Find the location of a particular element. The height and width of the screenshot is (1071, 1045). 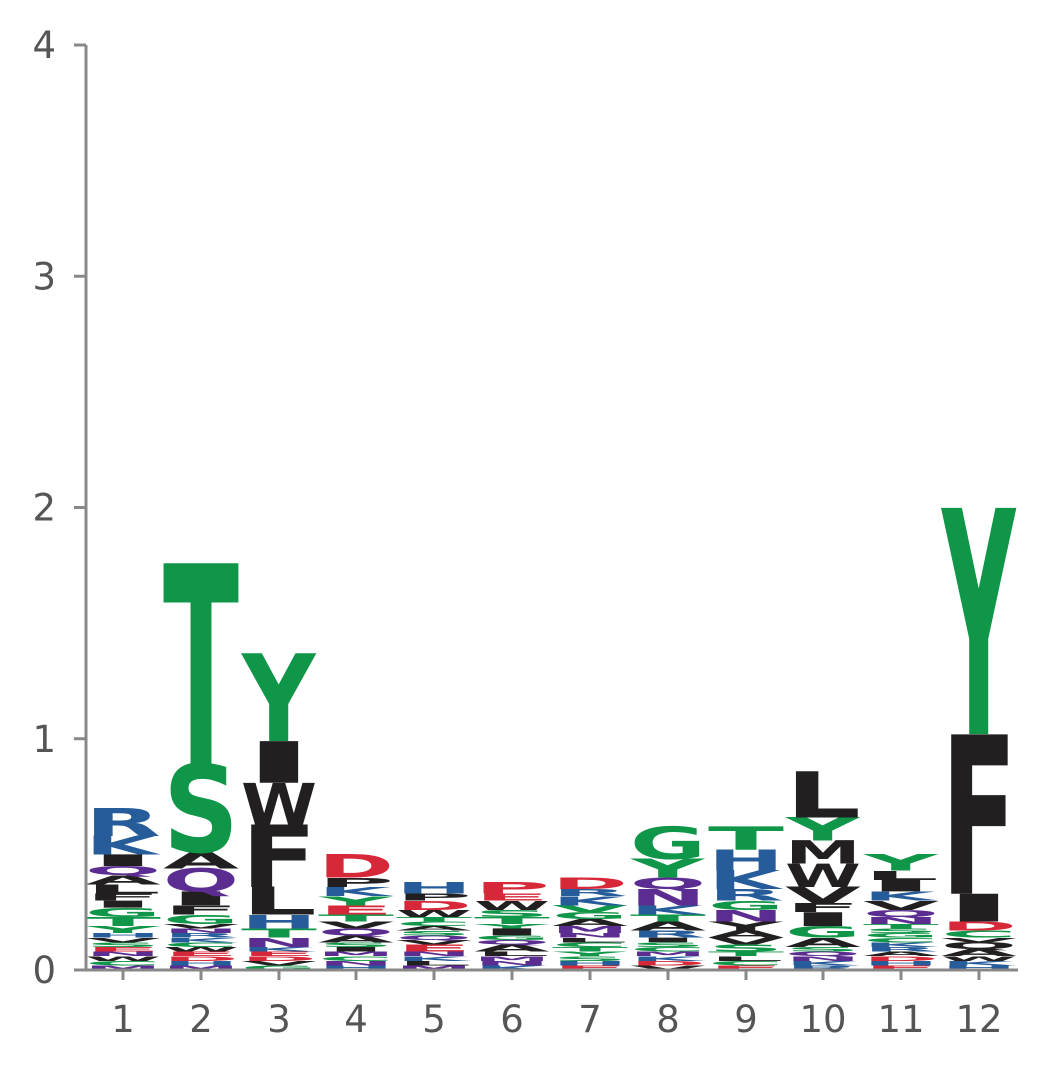

x-tick-label: 8 is located at coordinates (668, 1019).